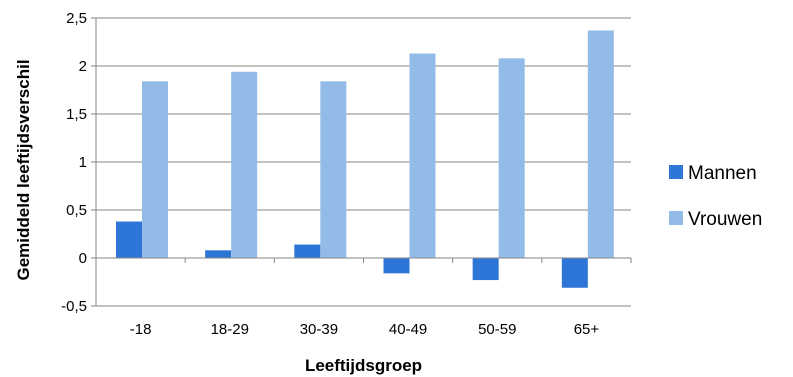 The height and width of the screenshot is (377, 793). What do you see at coordinates (83, 66) in the screenshot?
I see `y-tick-label: 2` at bounding box center [83, 66].